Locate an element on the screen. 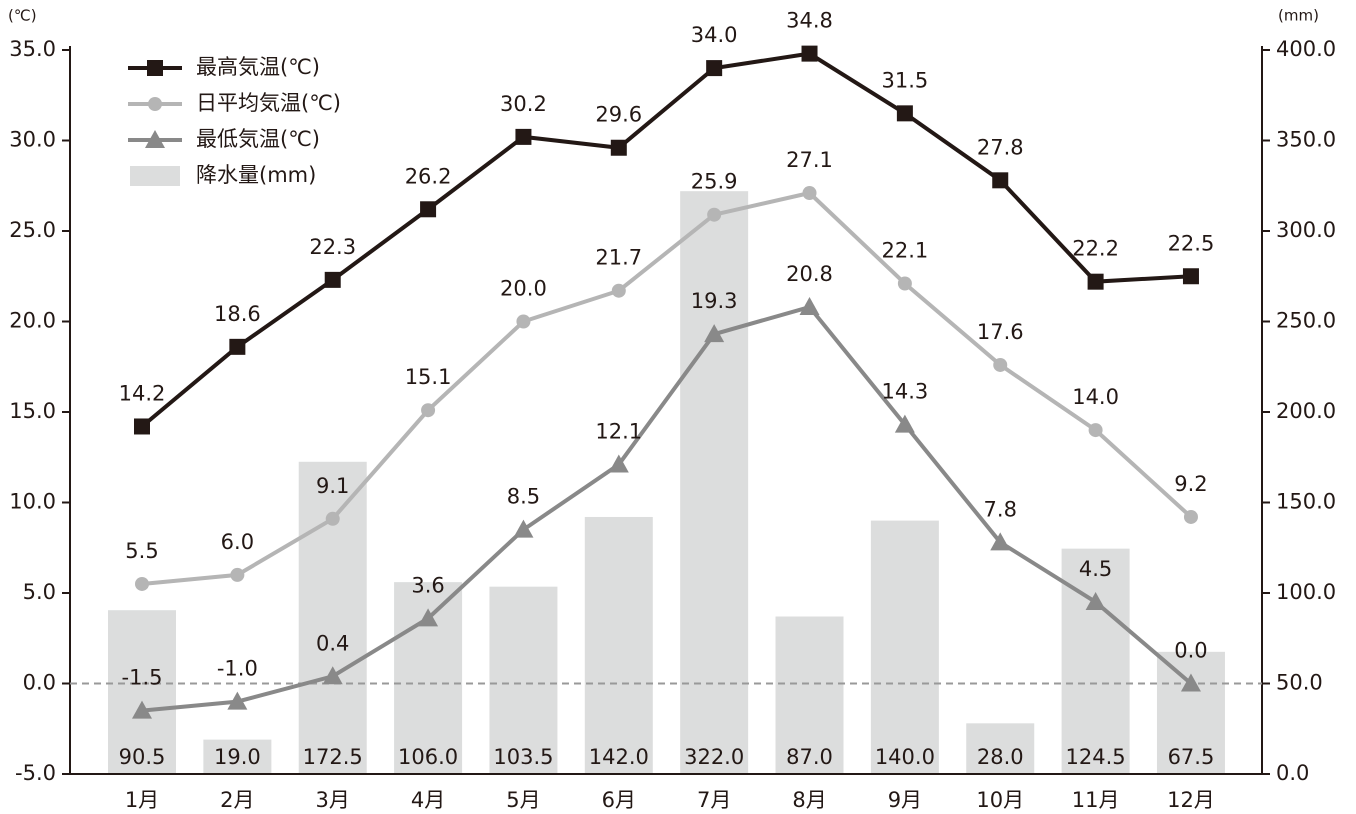  y-tick-label: 25.0 is located at coordinates (32, 230).